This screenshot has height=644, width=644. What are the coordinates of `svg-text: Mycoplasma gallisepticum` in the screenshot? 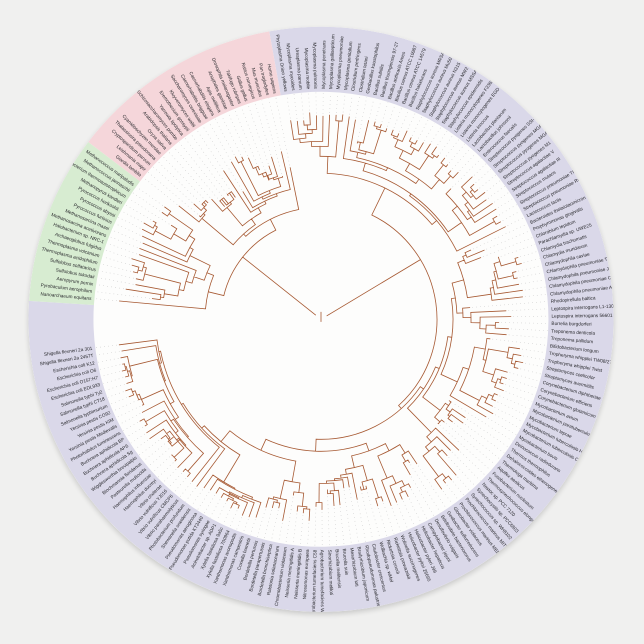 It's located at (331, 61).